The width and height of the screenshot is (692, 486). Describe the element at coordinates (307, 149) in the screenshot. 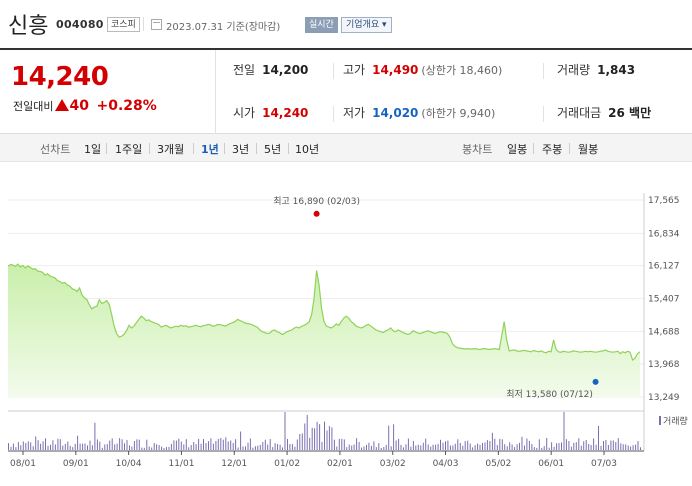

I see `tab-10year: 10년` at that location.